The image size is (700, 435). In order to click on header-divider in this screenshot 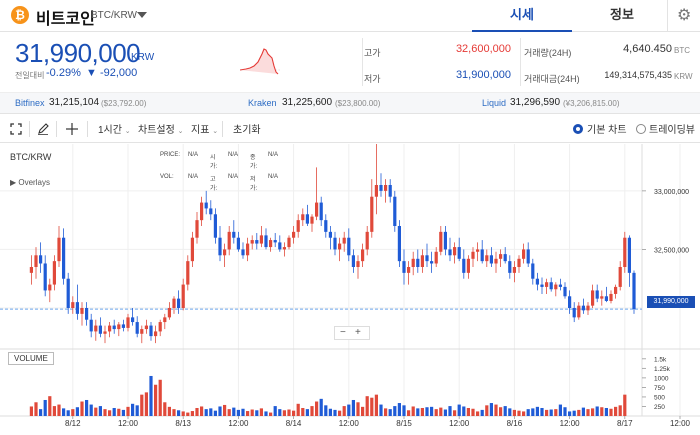, I will do `click(667, 16)`.